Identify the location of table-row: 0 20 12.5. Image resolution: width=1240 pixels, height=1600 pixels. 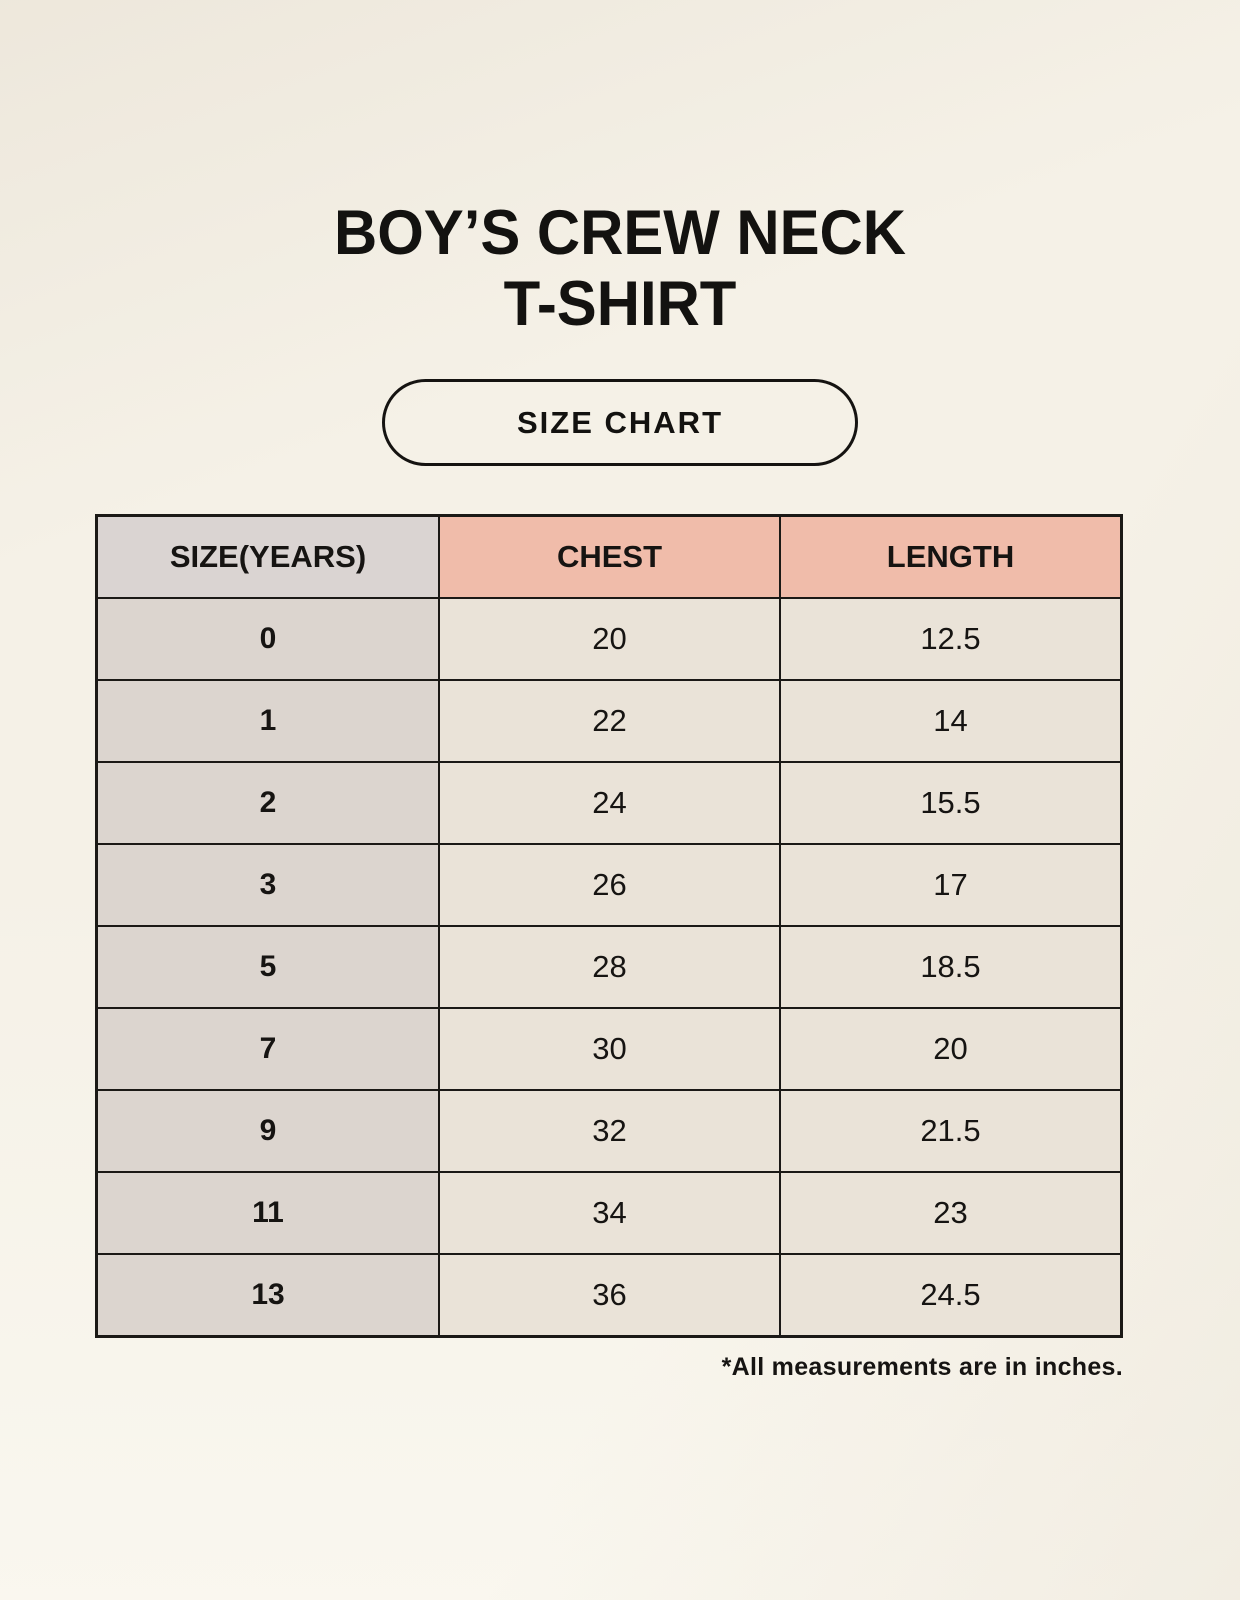
(609, 639).